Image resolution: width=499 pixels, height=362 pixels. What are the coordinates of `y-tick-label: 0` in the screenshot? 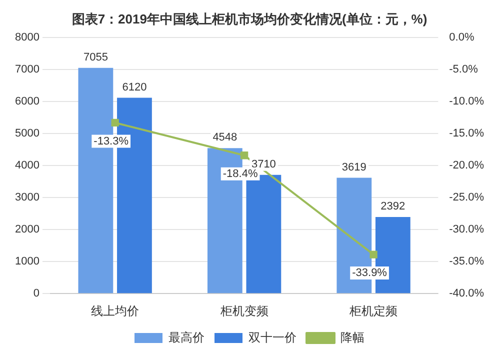 It's located at (36, 294).